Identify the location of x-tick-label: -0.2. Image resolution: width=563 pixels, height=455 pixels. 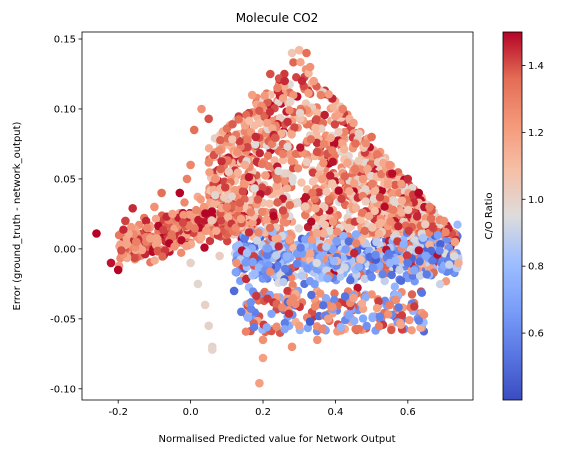
(118, 412).